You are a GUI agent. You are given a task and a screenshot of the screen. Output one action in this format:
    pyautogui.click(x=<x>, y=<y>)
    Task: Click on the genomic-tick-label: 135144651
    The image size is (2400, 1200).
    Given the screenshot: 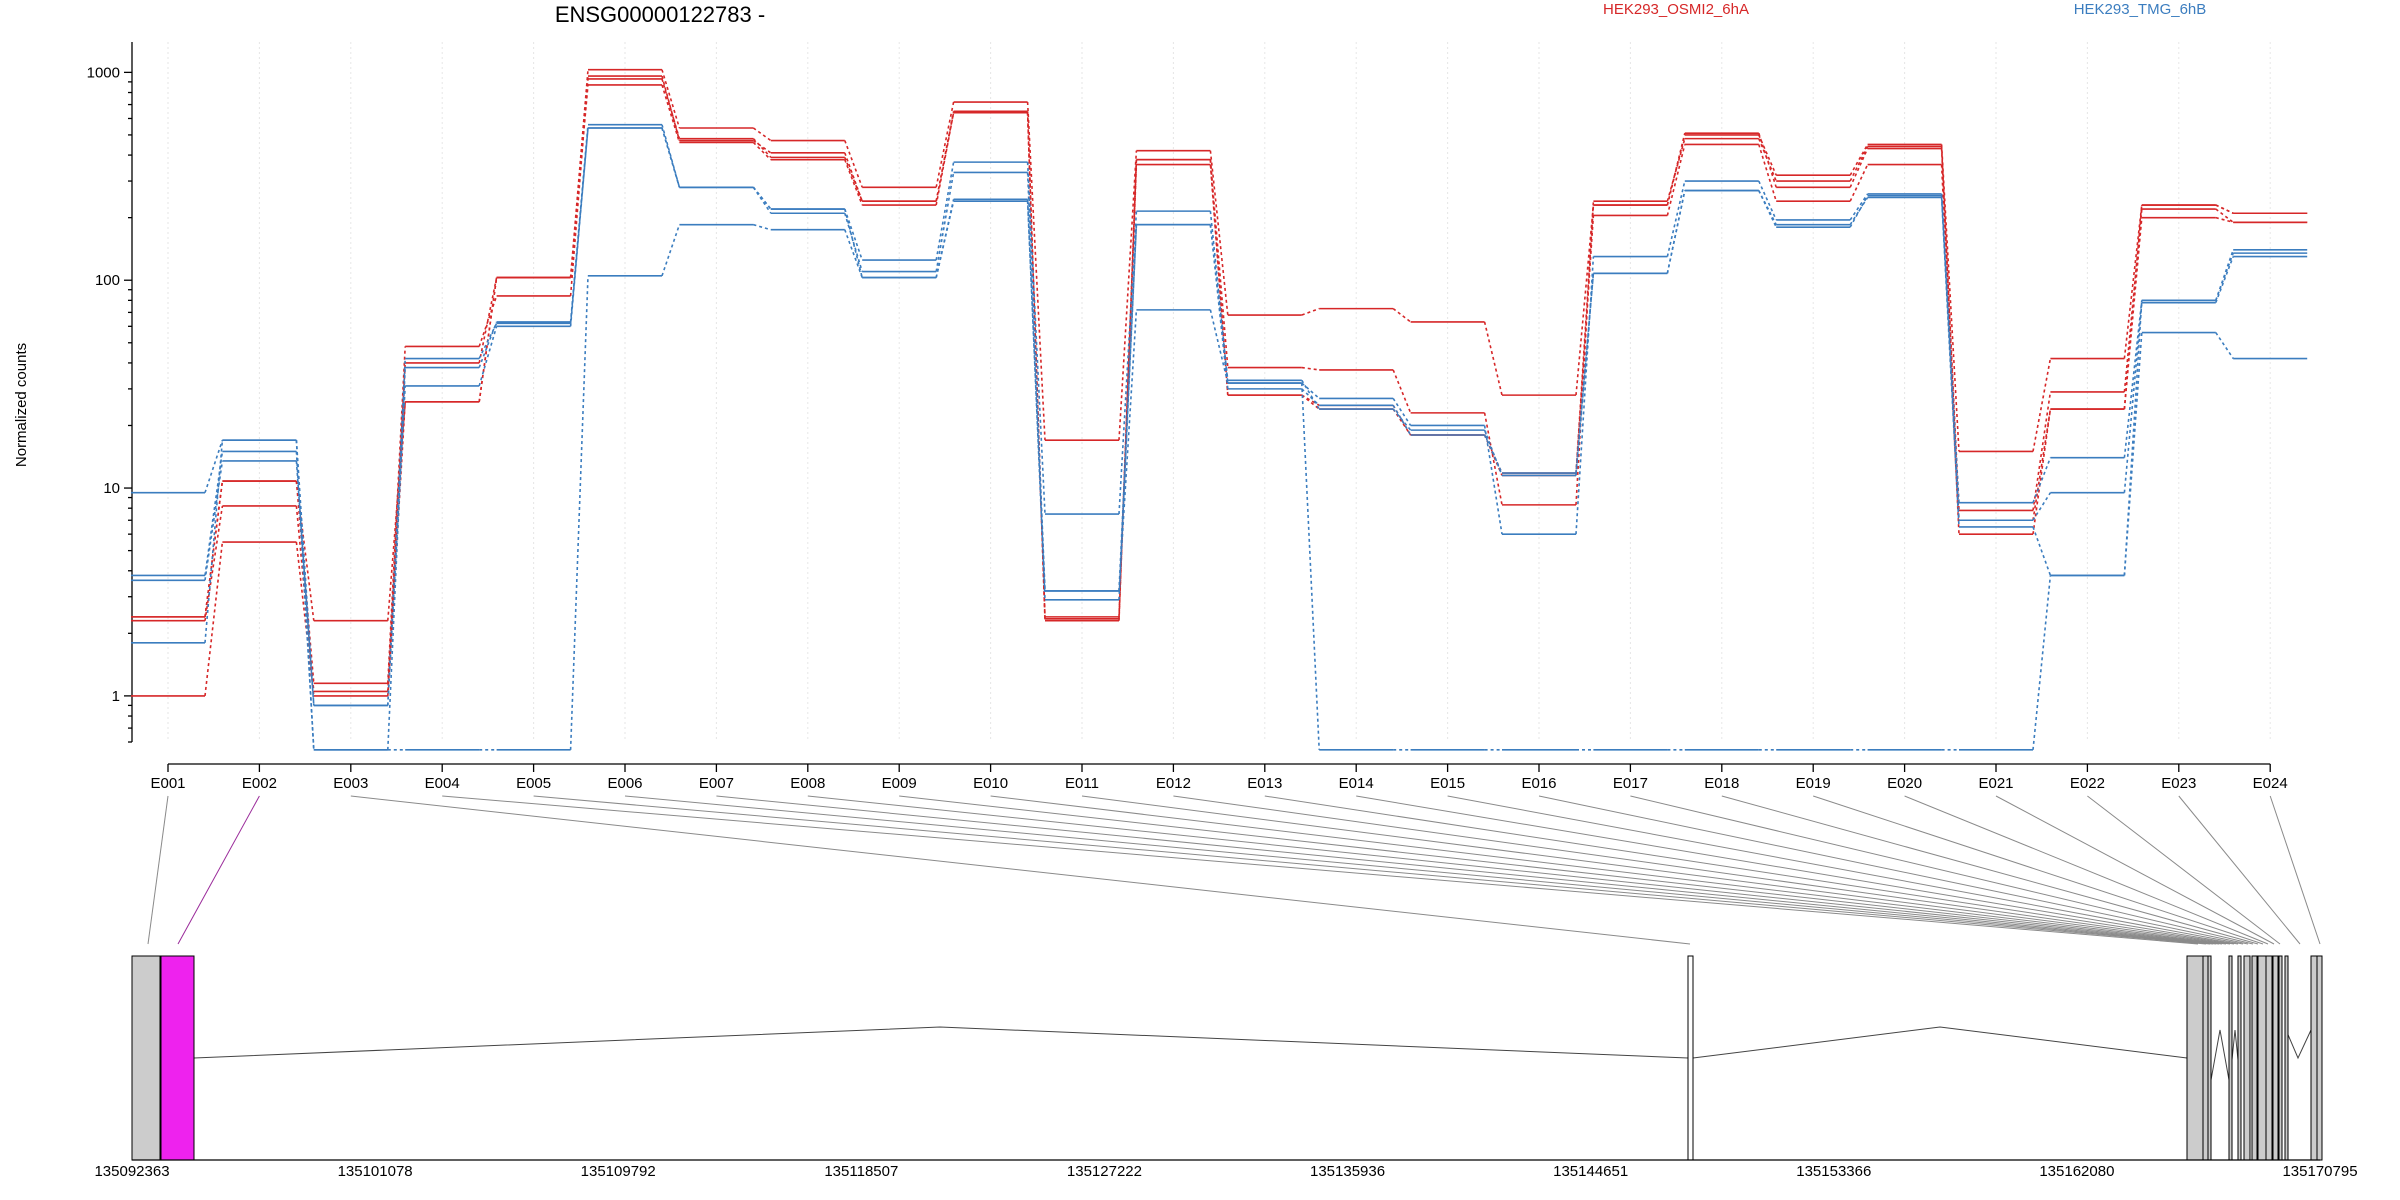 What is the action you would take?
    pyautogui.click(x=1590, y=1171)
    